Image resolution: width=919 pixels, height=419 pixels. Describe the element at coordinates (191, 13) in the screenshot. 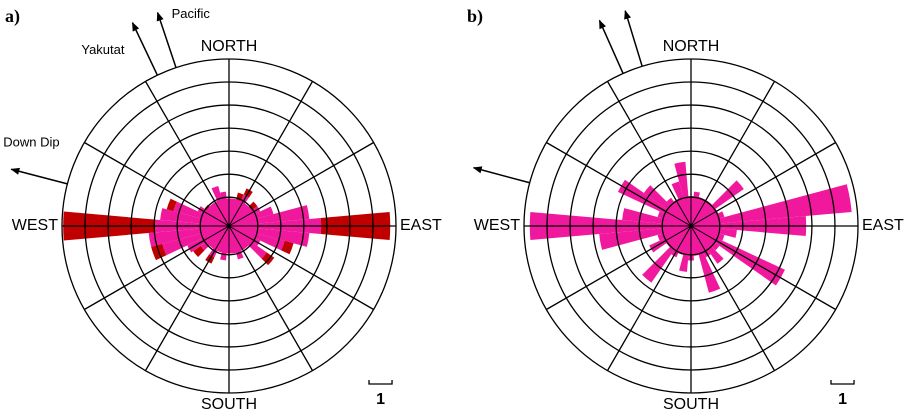

I see `arrow-label: Pacific` at that location.